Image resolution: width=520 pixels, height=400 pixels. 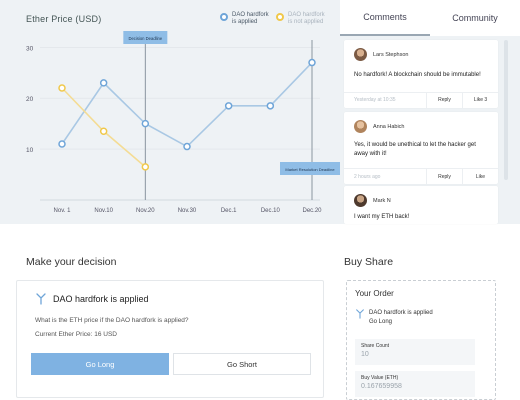 What do you see at coordinates (242, 364) in the screenshot?
I see `go-short-button: Go Short` at bounding box center [242, 364].